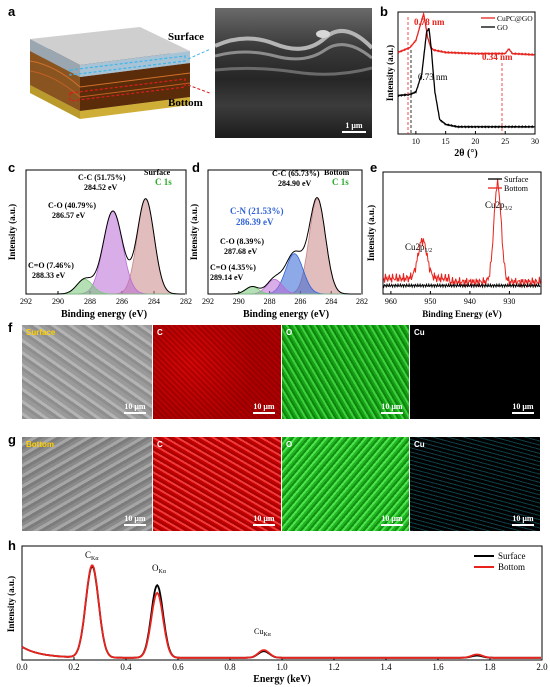 The image size is (550, 687). I want to click on sem-bottom-tile: Bottom 10 μm, so click(87, 484).